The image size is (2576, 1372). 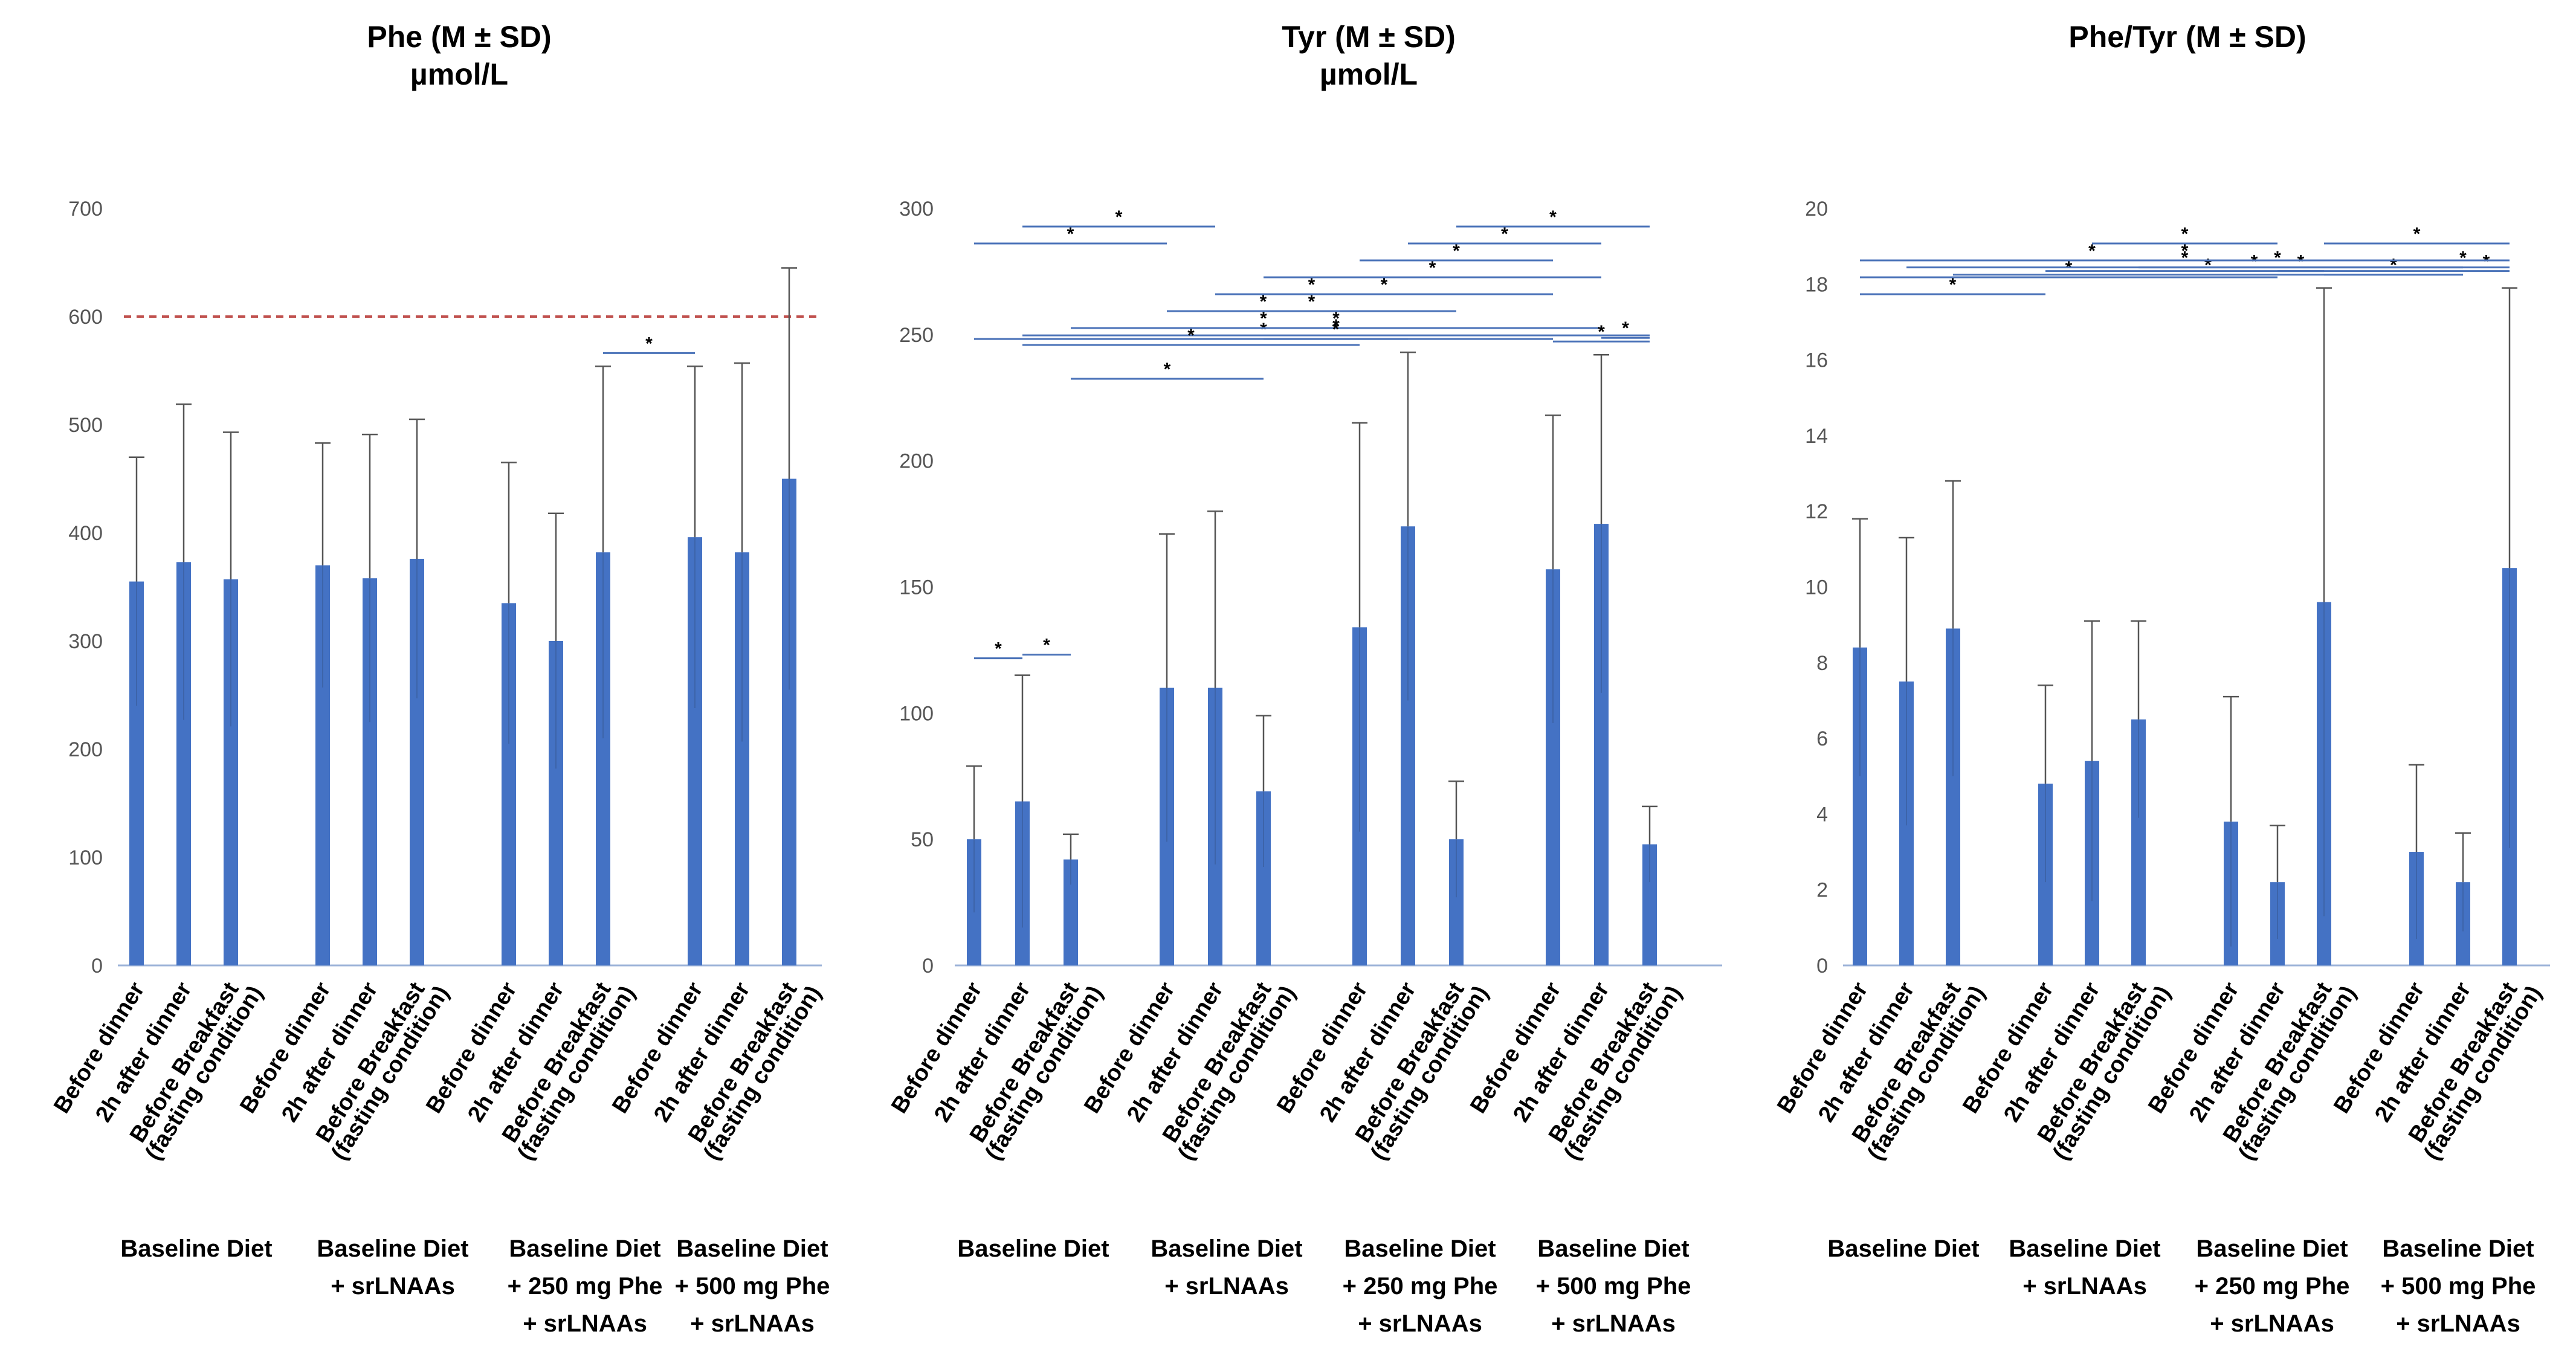 I want to click on y-tick-label: 2, so click(x=1822, y=890).